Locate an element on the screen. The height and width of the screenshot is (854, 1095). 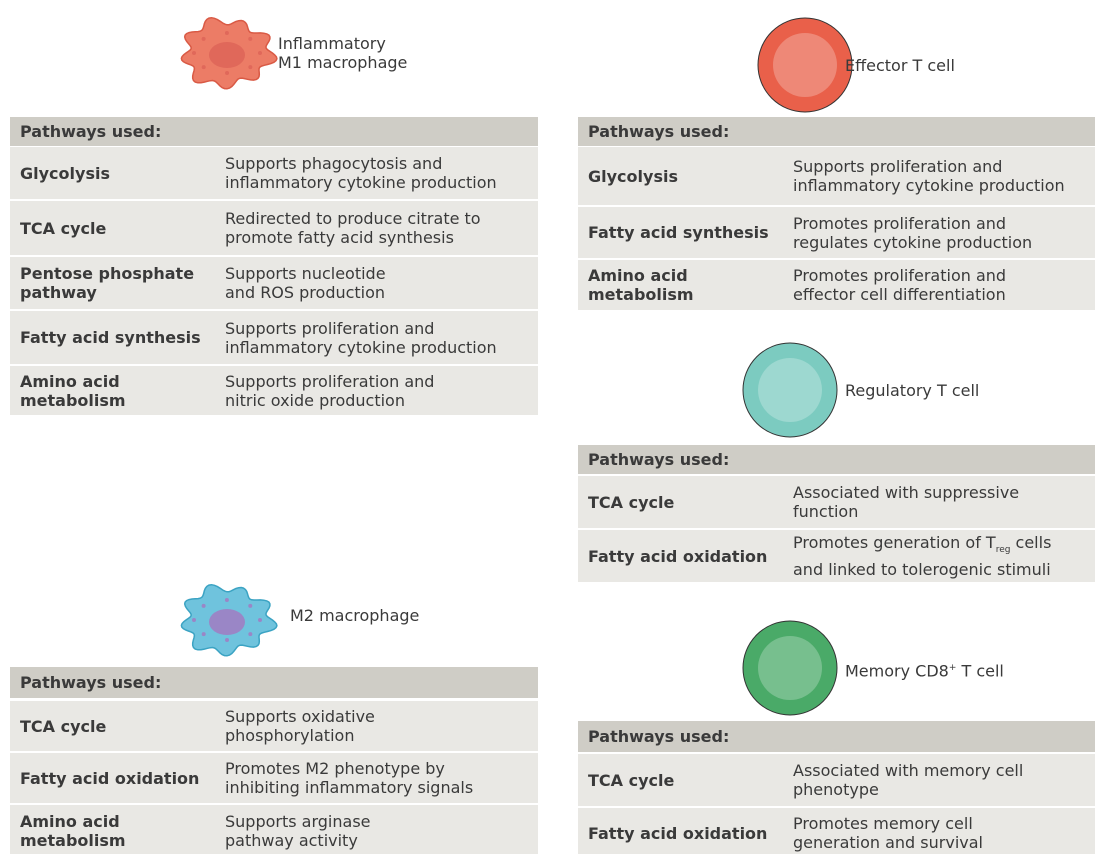
role-line: and ROS production is located at coordinates (305, 292).